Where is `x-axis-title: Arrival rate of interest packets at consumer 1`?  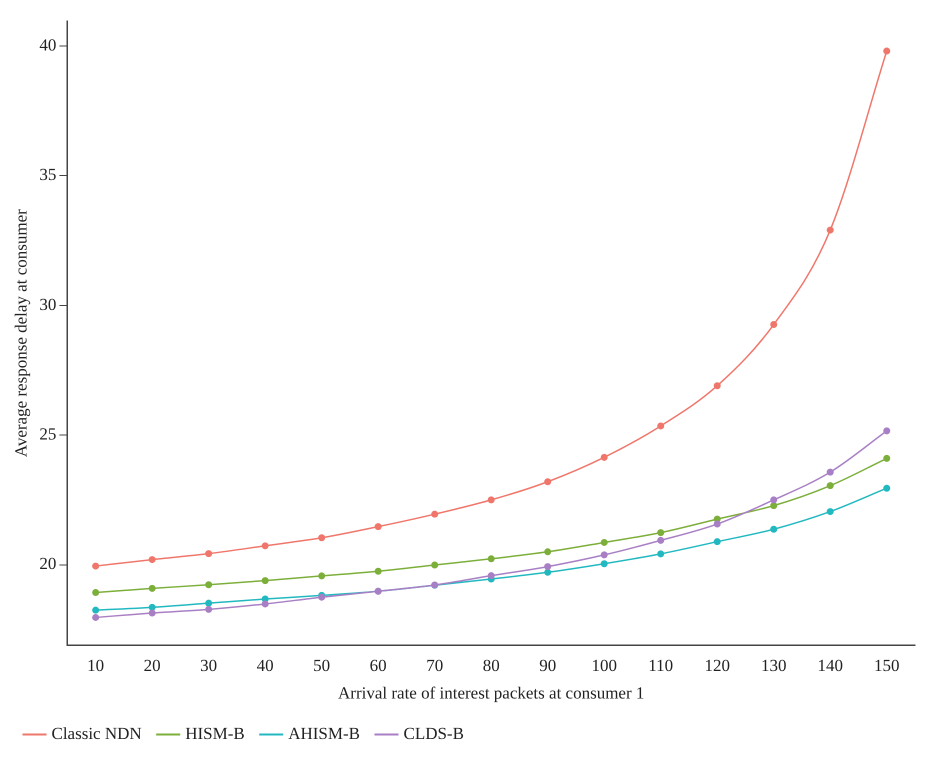 x-axis-title: Arrival rate of interest packets at consumer 1 is located at coordinates (491, 692).